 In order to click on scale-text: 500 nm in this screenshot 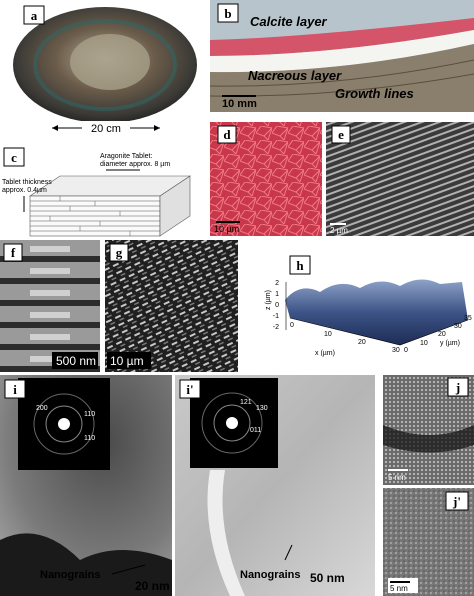, I will do `click(76, 361)`.